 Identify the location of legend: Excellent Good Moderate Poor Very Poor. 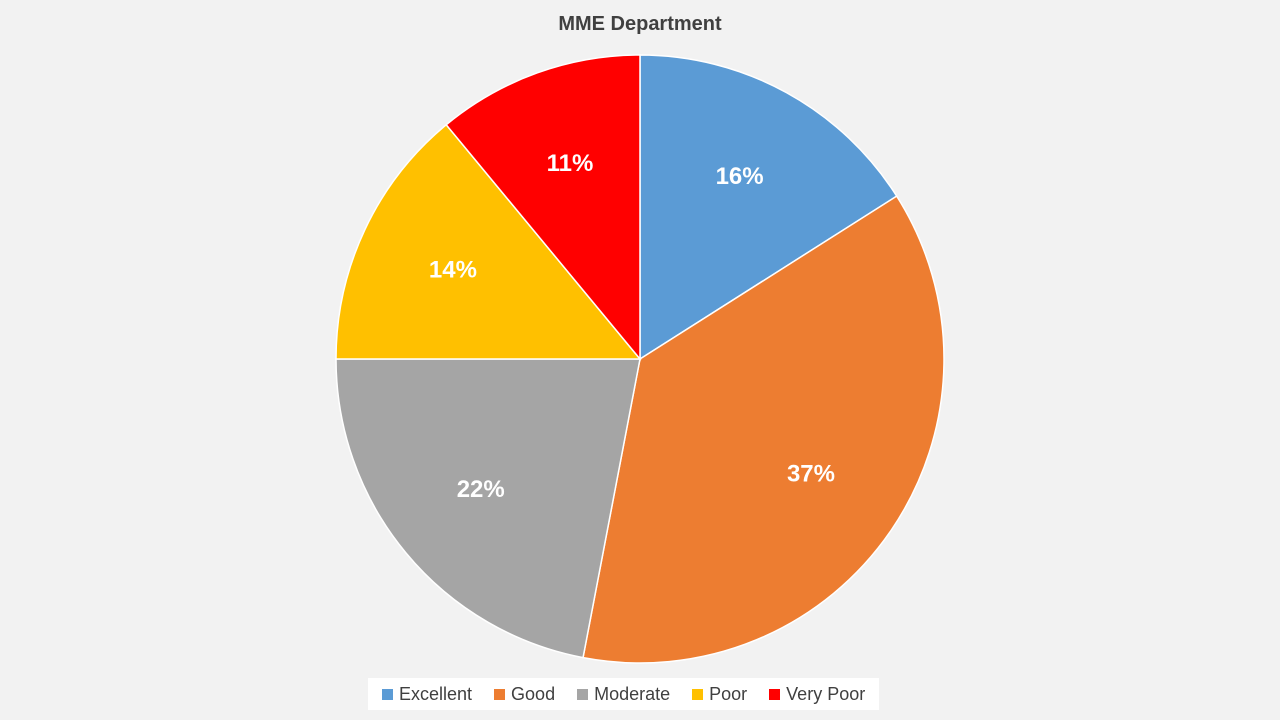
(624, 694).